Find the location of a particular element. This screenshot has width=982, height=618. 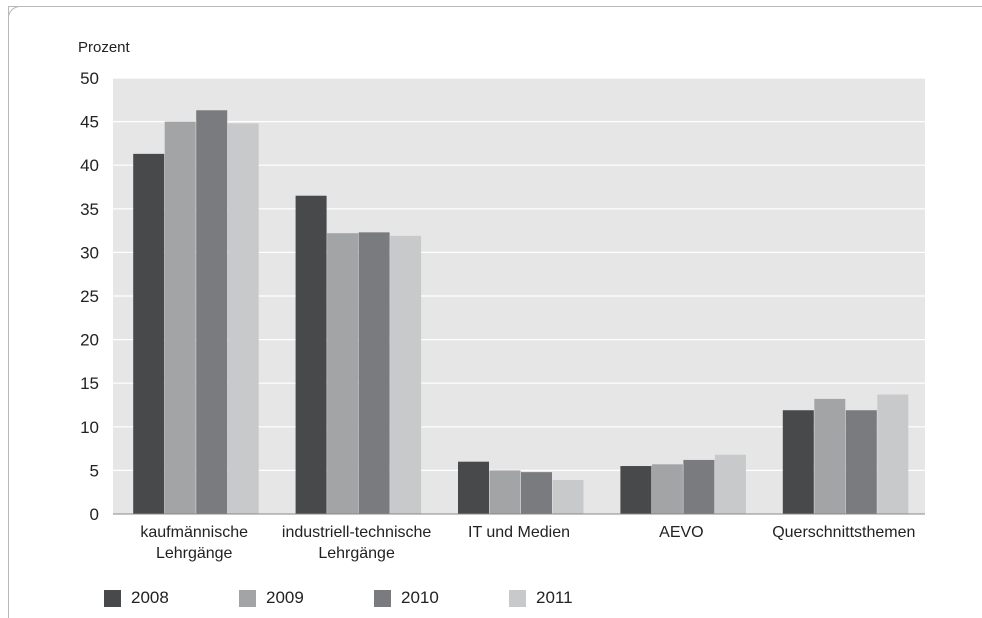

legend-label: 2010 is located at coordinates (420, 597).